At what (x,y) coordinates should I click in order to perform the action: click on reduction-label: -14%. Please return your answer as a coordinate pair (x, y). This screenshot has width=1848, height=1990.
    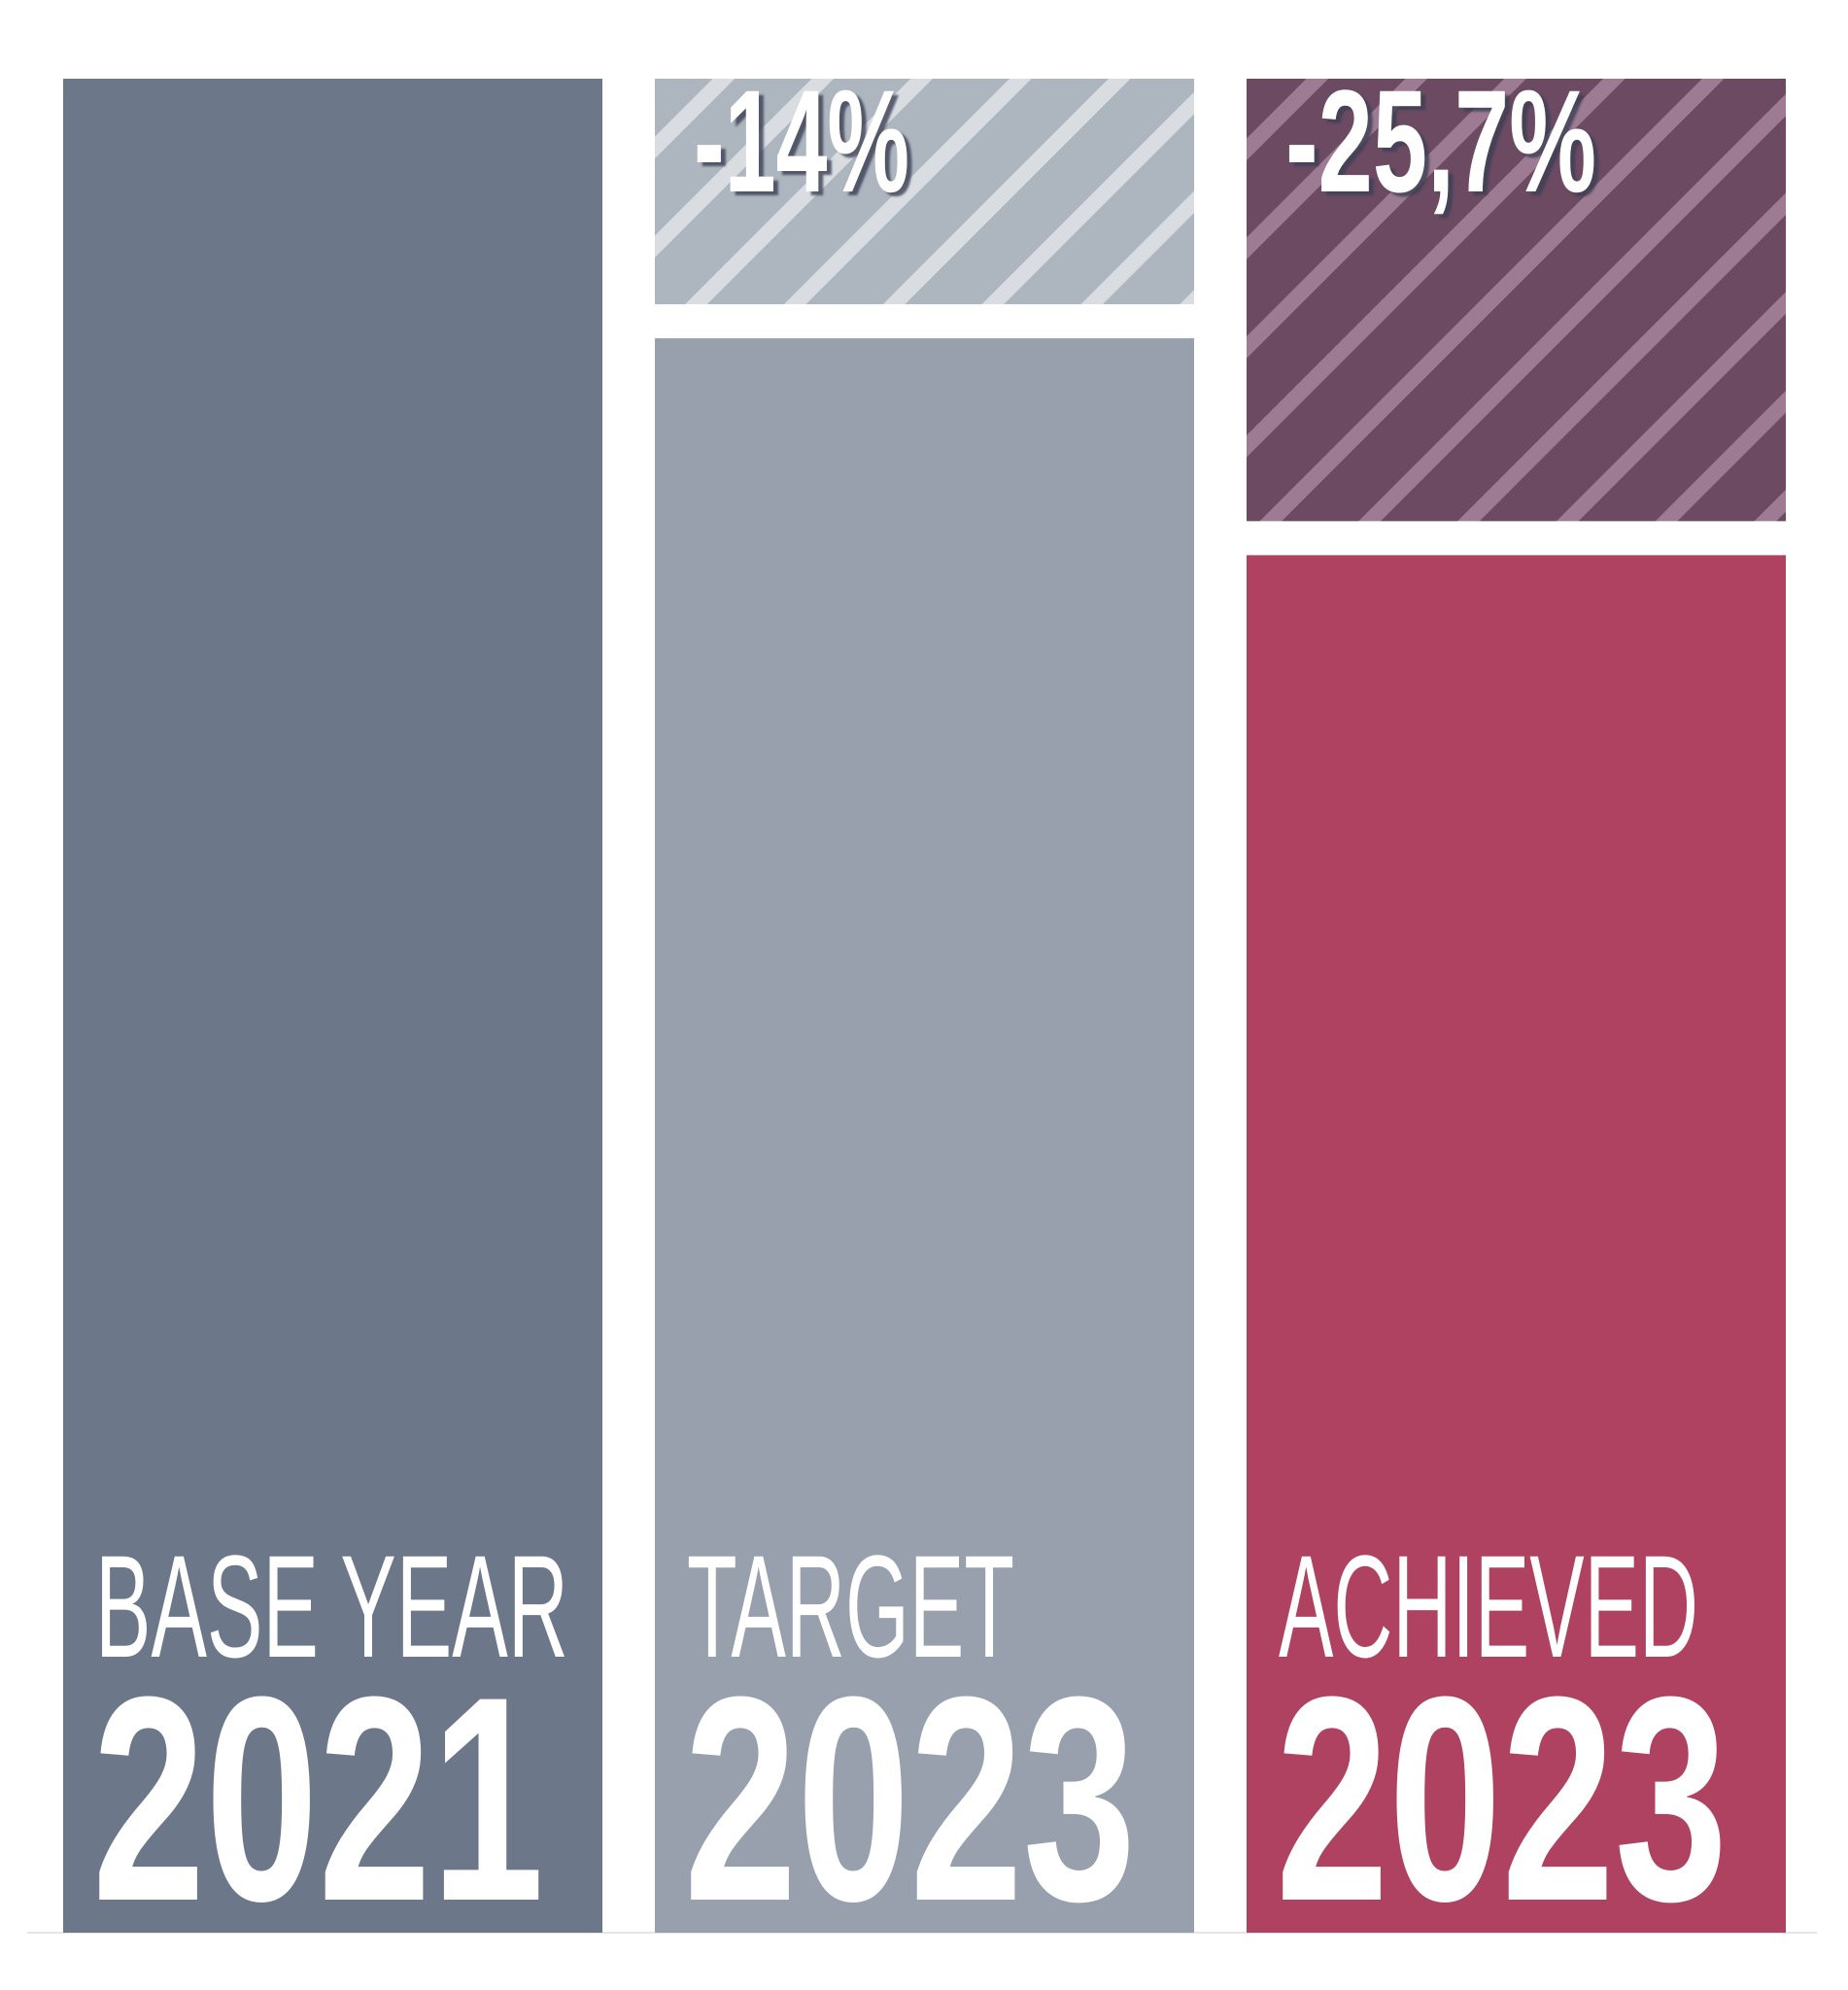
    Looking at the image, I should click on (801, 141).